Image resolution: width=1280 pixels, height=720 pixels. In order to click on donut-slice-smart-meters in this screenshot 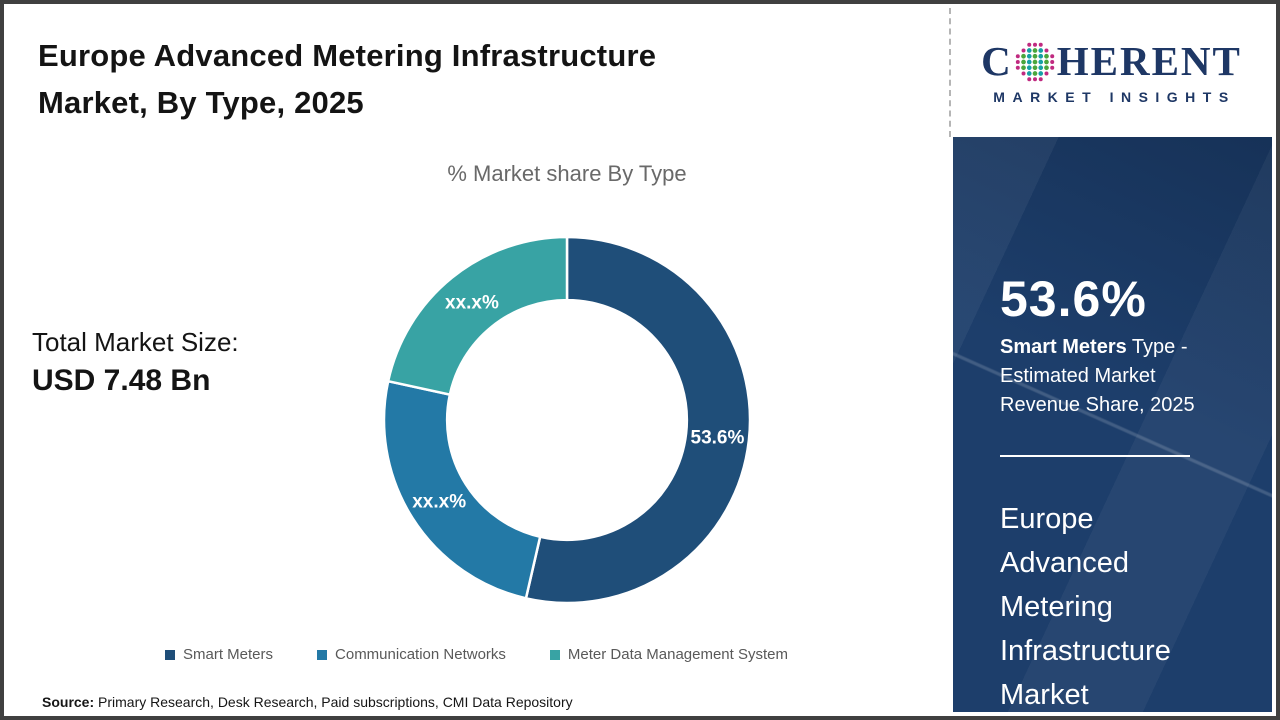, I will do `click(638, 420)`.